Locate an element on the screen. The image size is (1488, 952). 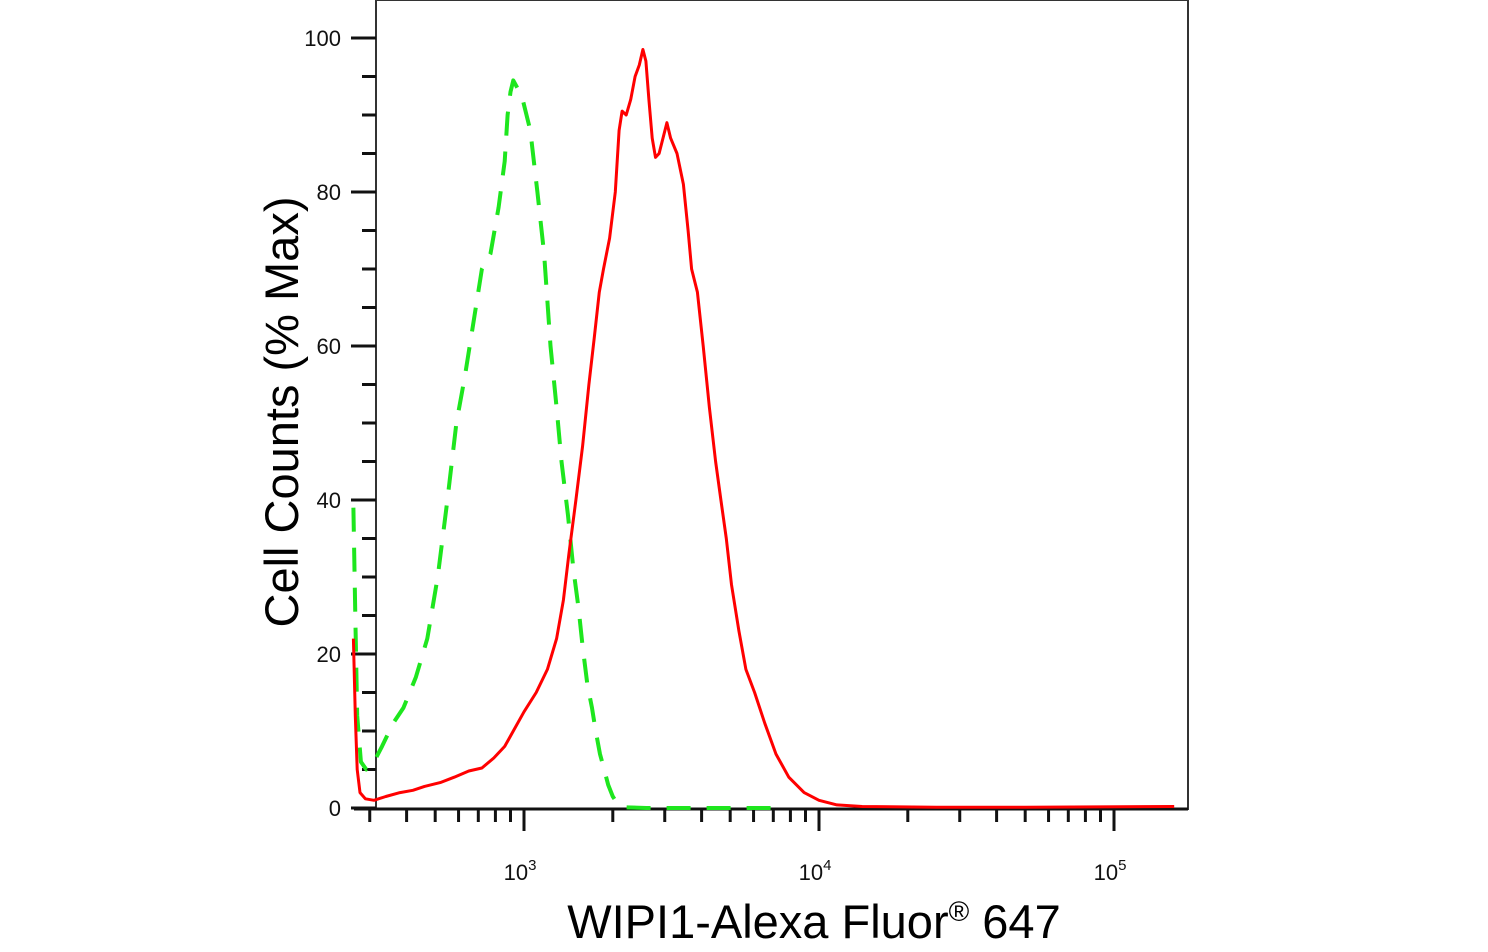
y-tick-label: 80 is located at coordinates (329, 192).